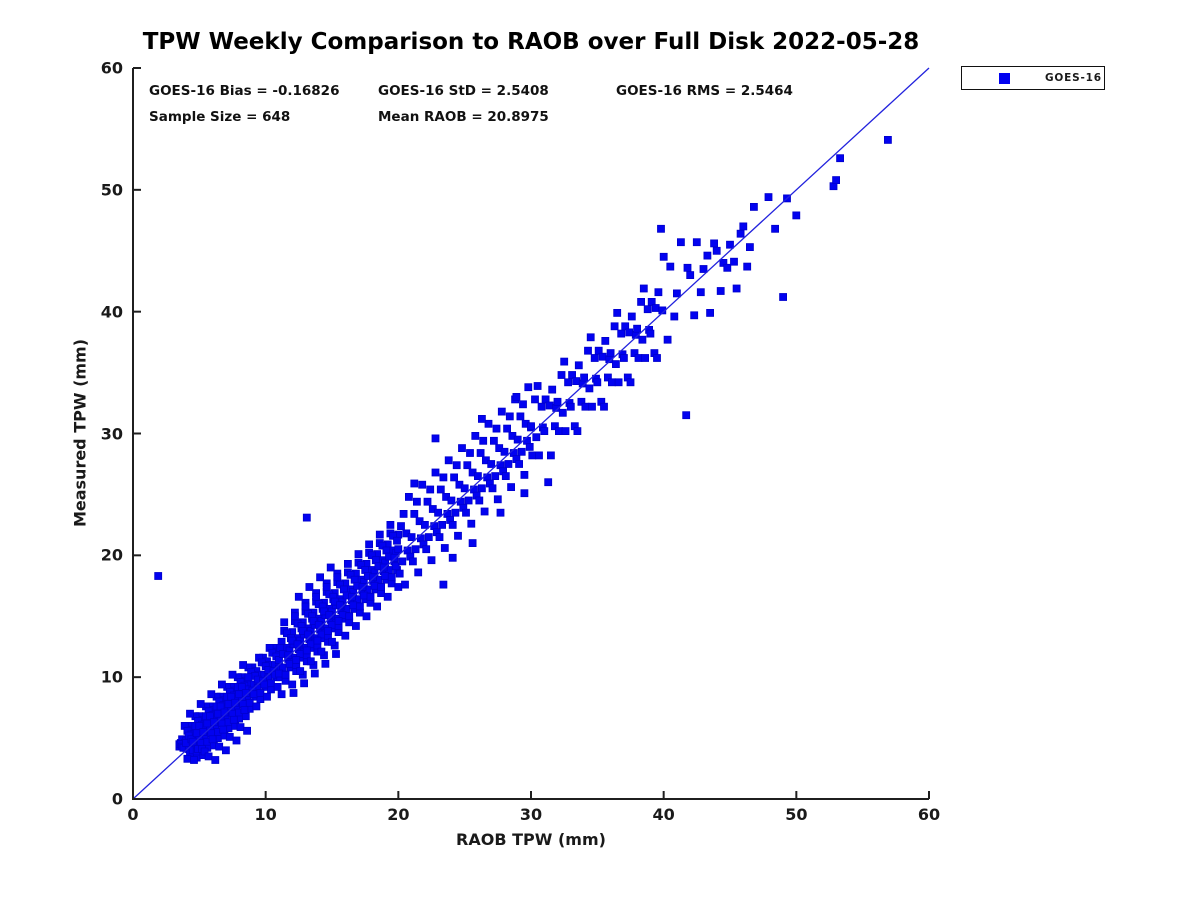 The height and width of the screenshot is (900, 1200). Describe the element at coordinates (111, 312) in the screenshot. I see `y-tick-label: 40` at that location.